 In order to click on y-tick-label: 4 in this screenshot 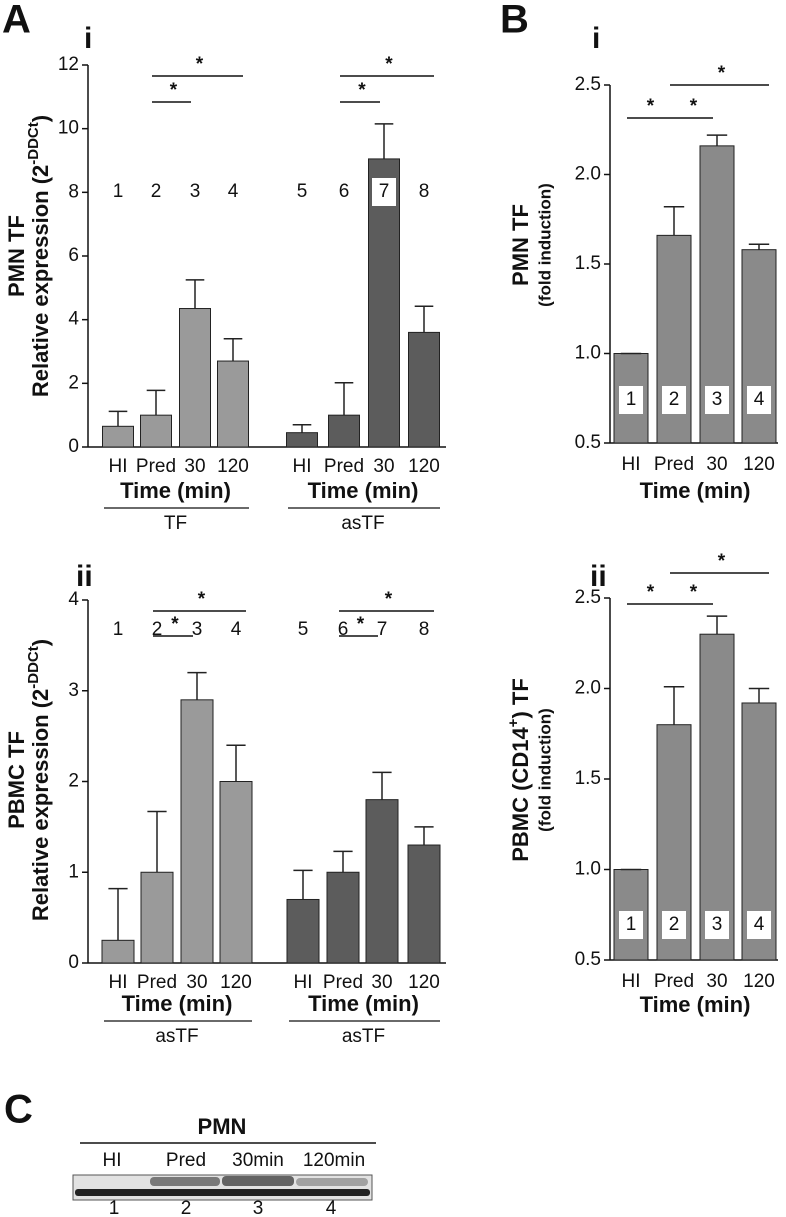, I will do `click(73, 319)`.